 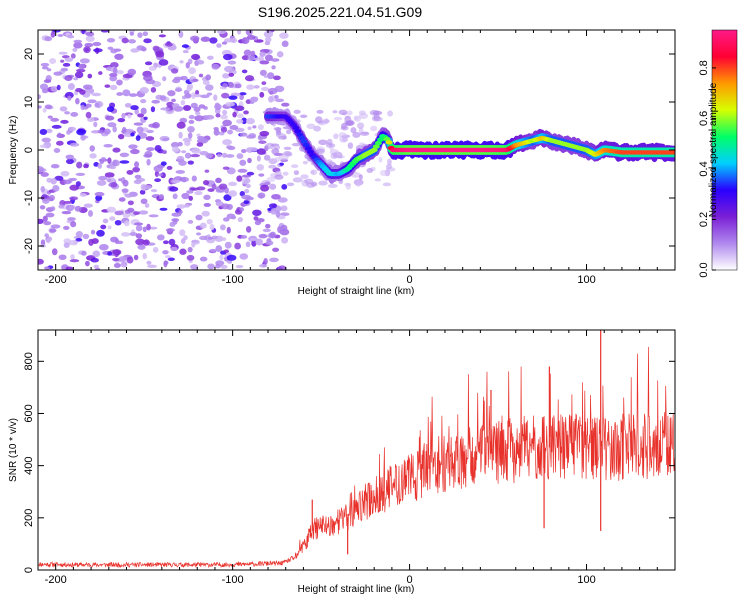 I want to click on colorbar-tick-label: 0.2, so click(x=704, y=219).